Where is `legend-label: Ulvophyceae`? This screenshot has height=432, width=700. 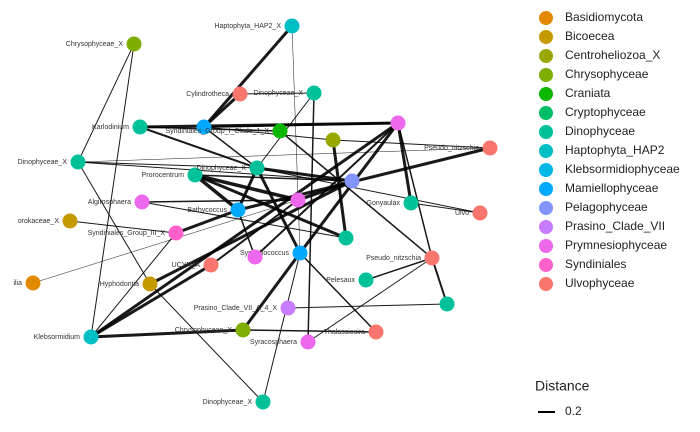 legend-label: Ulvophyceae is located at coordinates (600, 283).